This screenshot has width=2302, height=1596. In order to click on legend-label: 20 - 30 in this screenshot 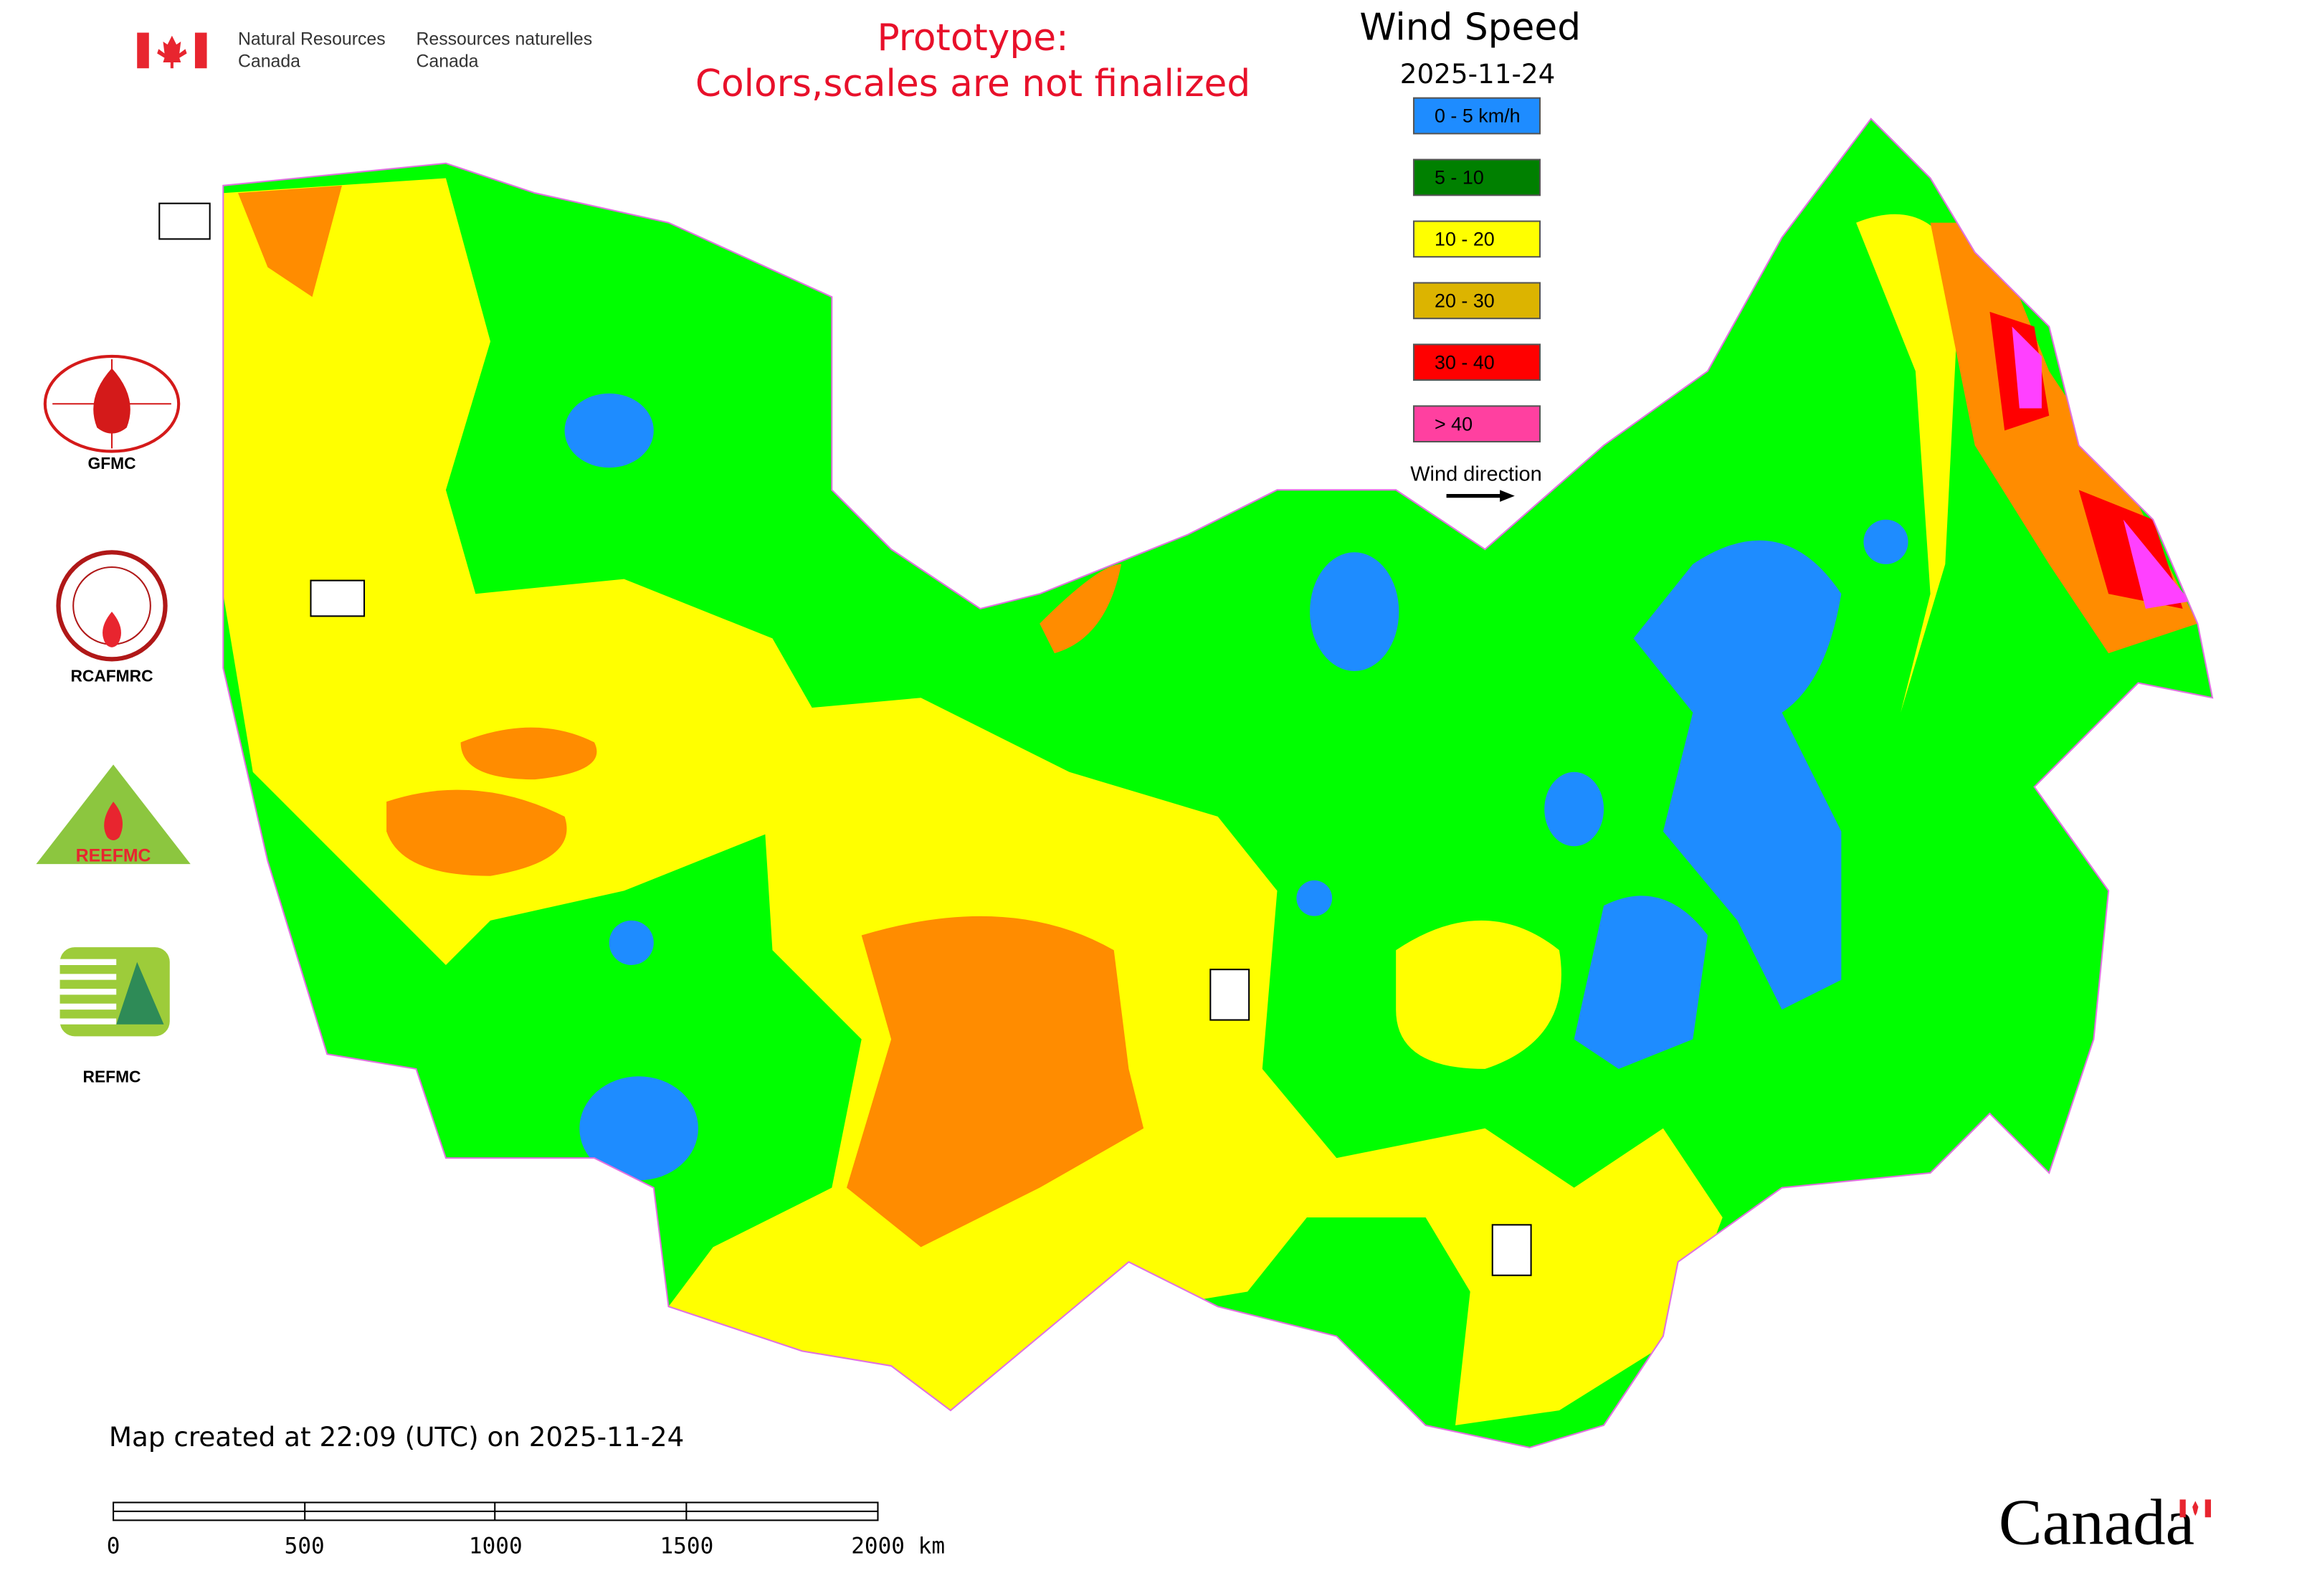, I will do `click(1465, 300)`.